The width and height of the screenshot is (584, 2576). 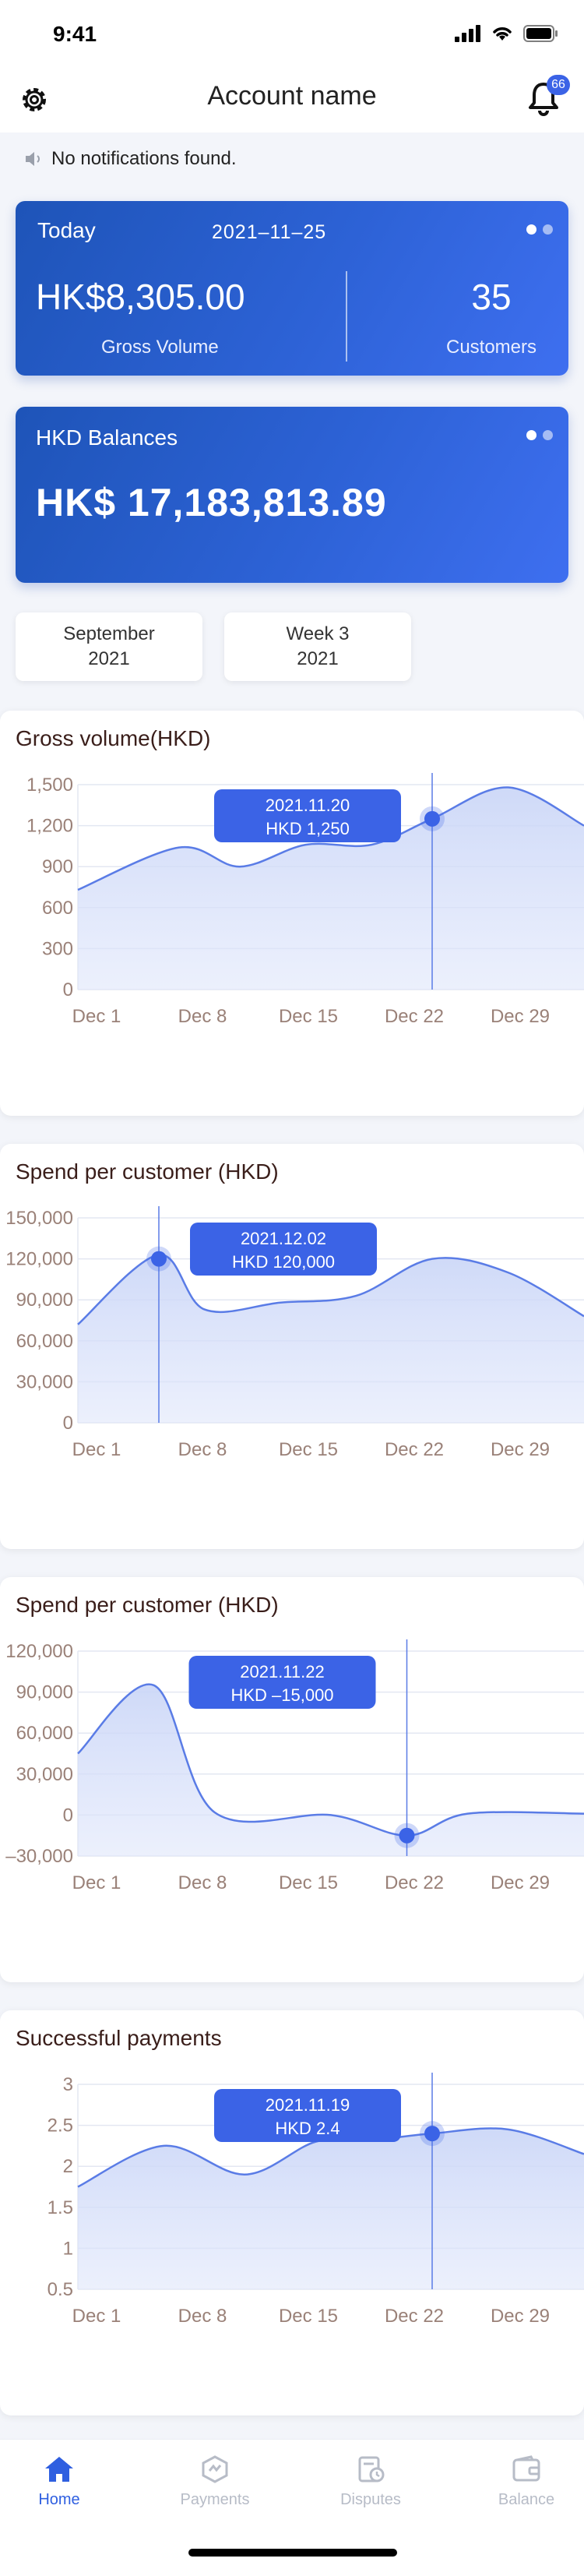 I want to click on settings-button, so click(x=34, y=100).